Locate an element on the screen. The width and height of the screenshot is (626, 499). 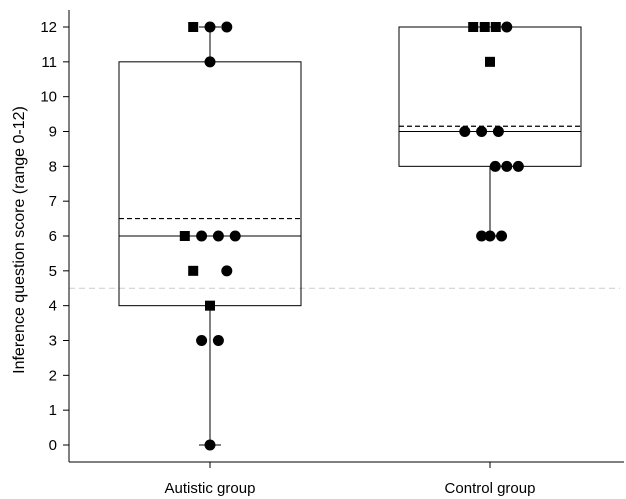
x-tick-label: Autistic group is located at coordinates (210, 488).